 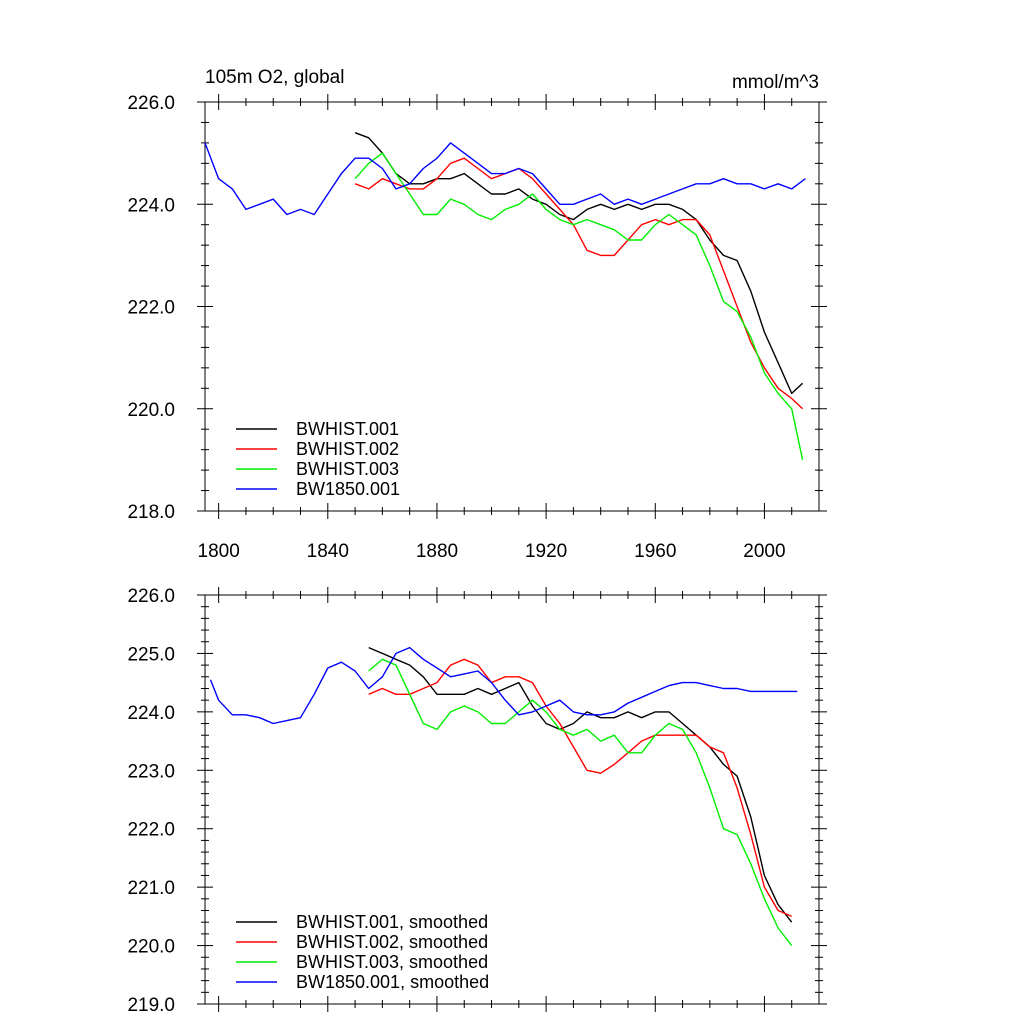 What do you see at coordinates (151, 308) in the screenshot?
I see `top-ytick-label: 222.0` at bounding box center [151, 308].